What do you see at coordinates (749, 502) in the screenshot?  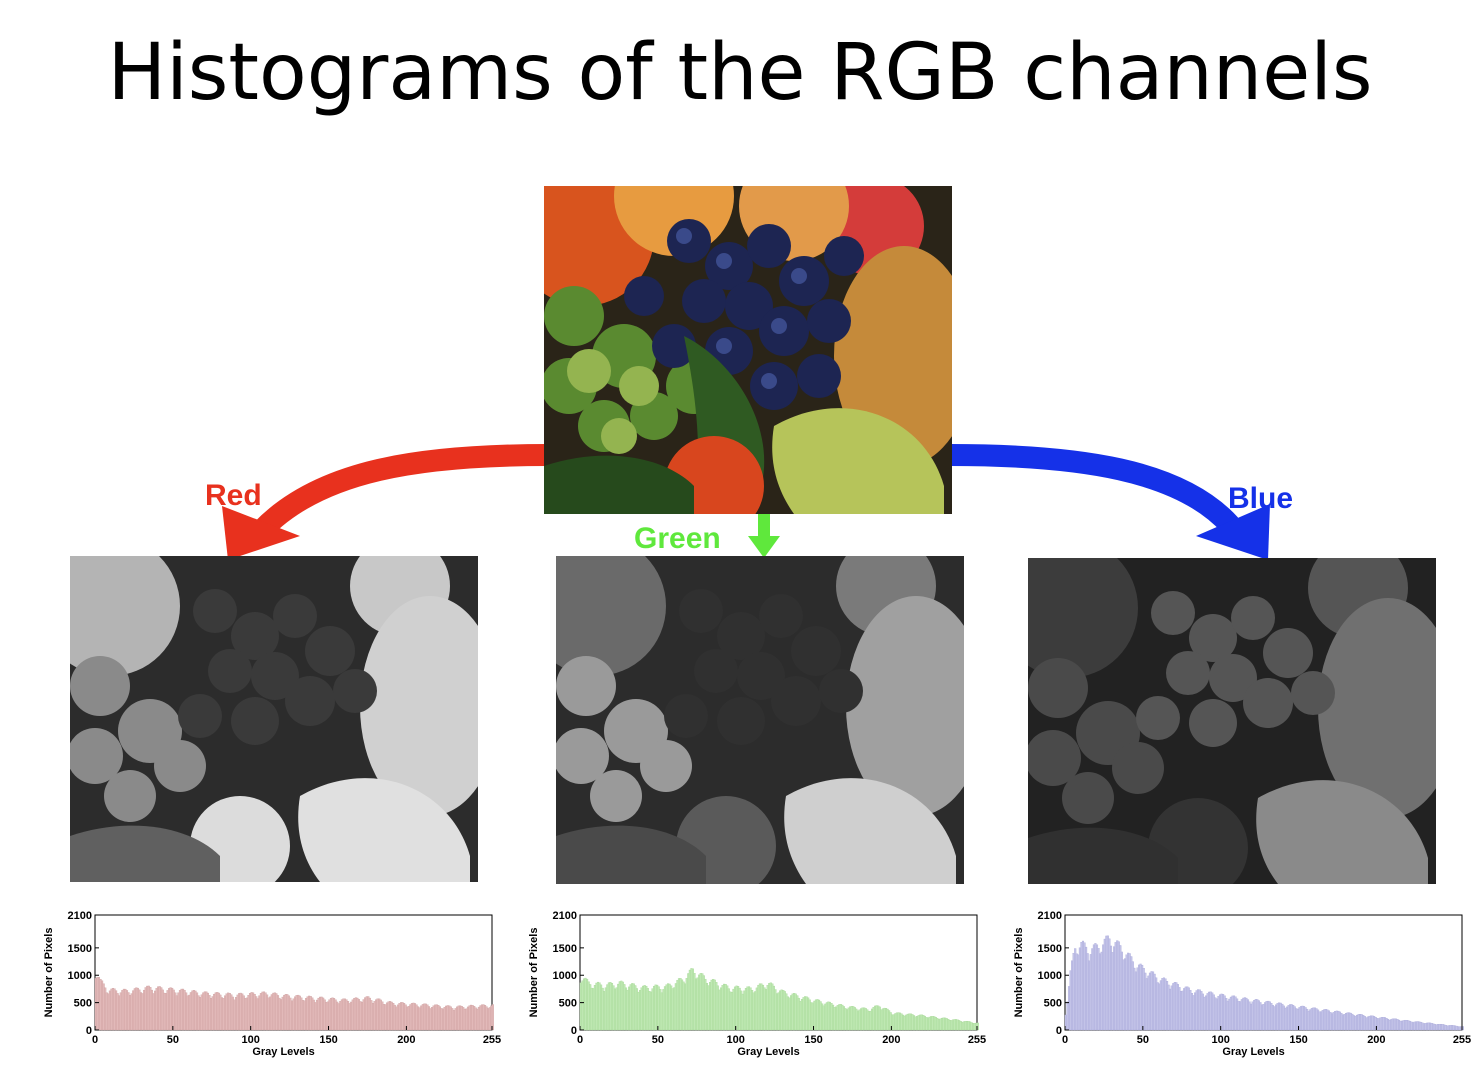 I see `channel-arrows: Red Green Blue` at bounding box center [749, 502].